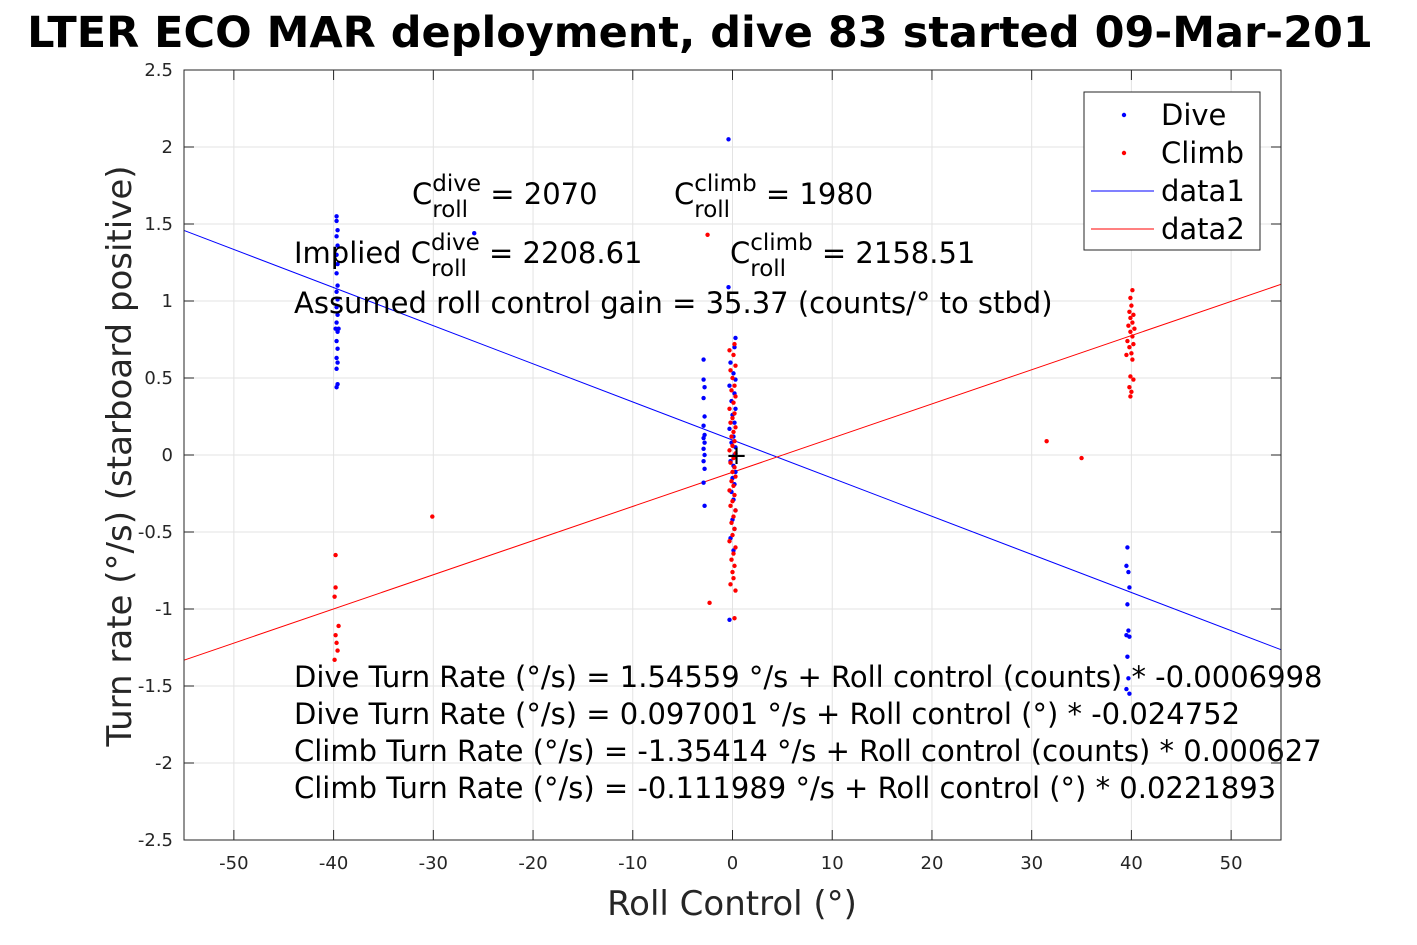  I want to click on y-tick-label: 1, so click(167, 301).